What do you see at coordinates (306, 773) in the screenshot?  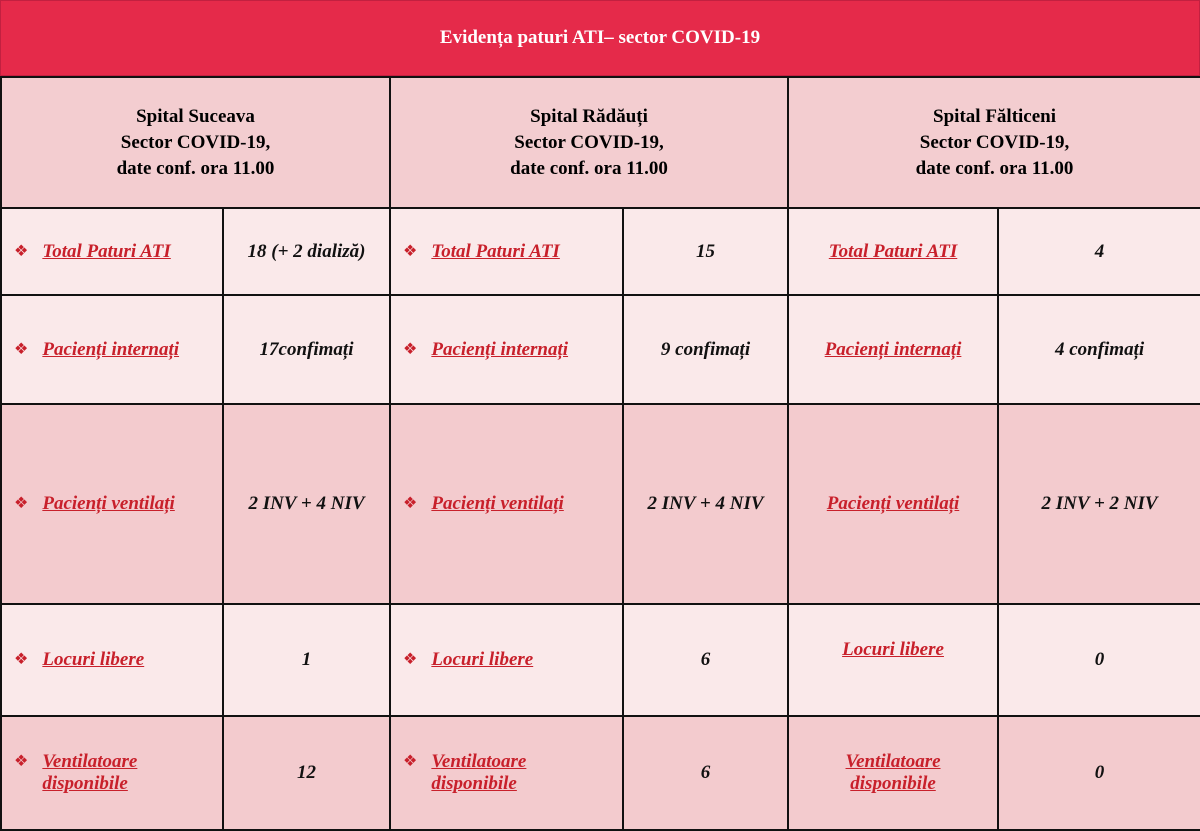 I see `value-cell: 12` at bounding box center [306, 773].